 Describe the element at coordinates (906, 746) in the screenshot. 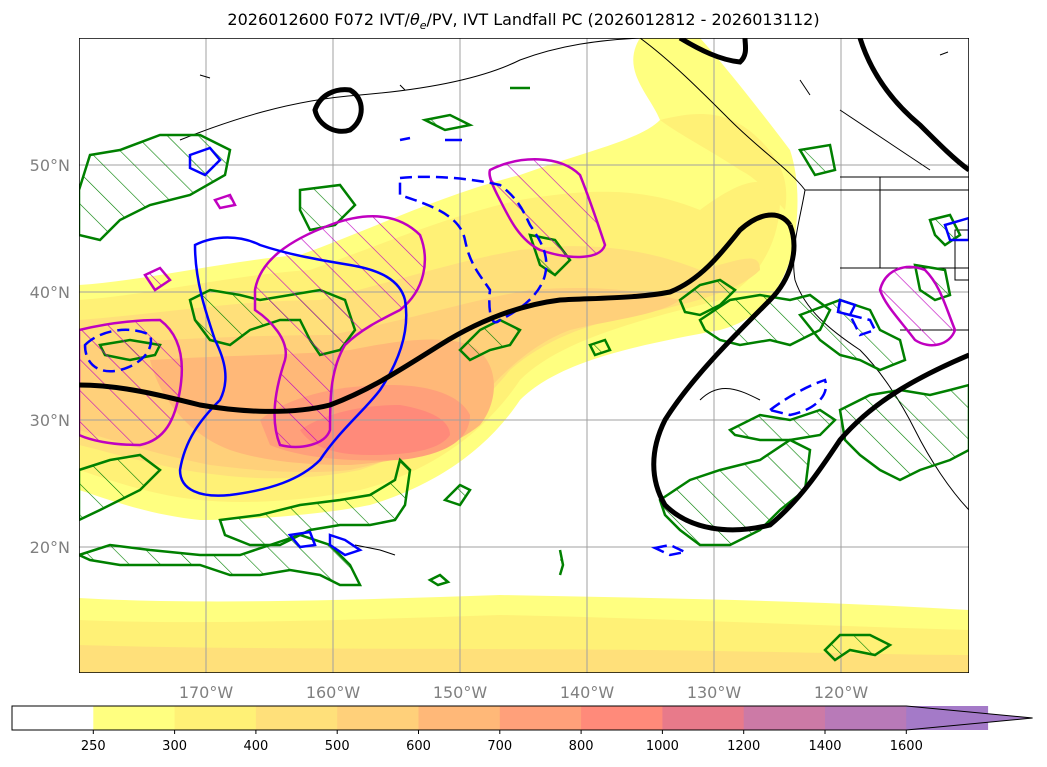

I see `colorbar-tick-label: 1600` at that location.